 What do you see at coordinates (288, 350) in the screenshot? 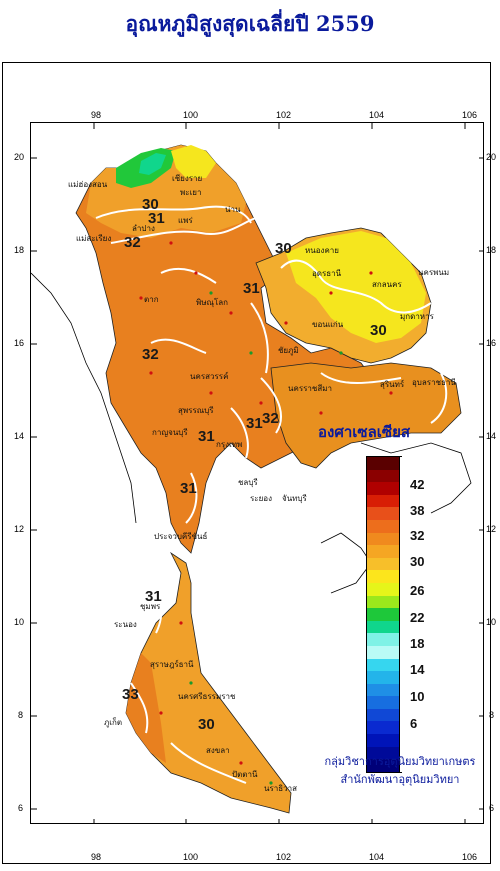
I see `place-label: ชัยภูมิ` at bounding box center [288, 350].